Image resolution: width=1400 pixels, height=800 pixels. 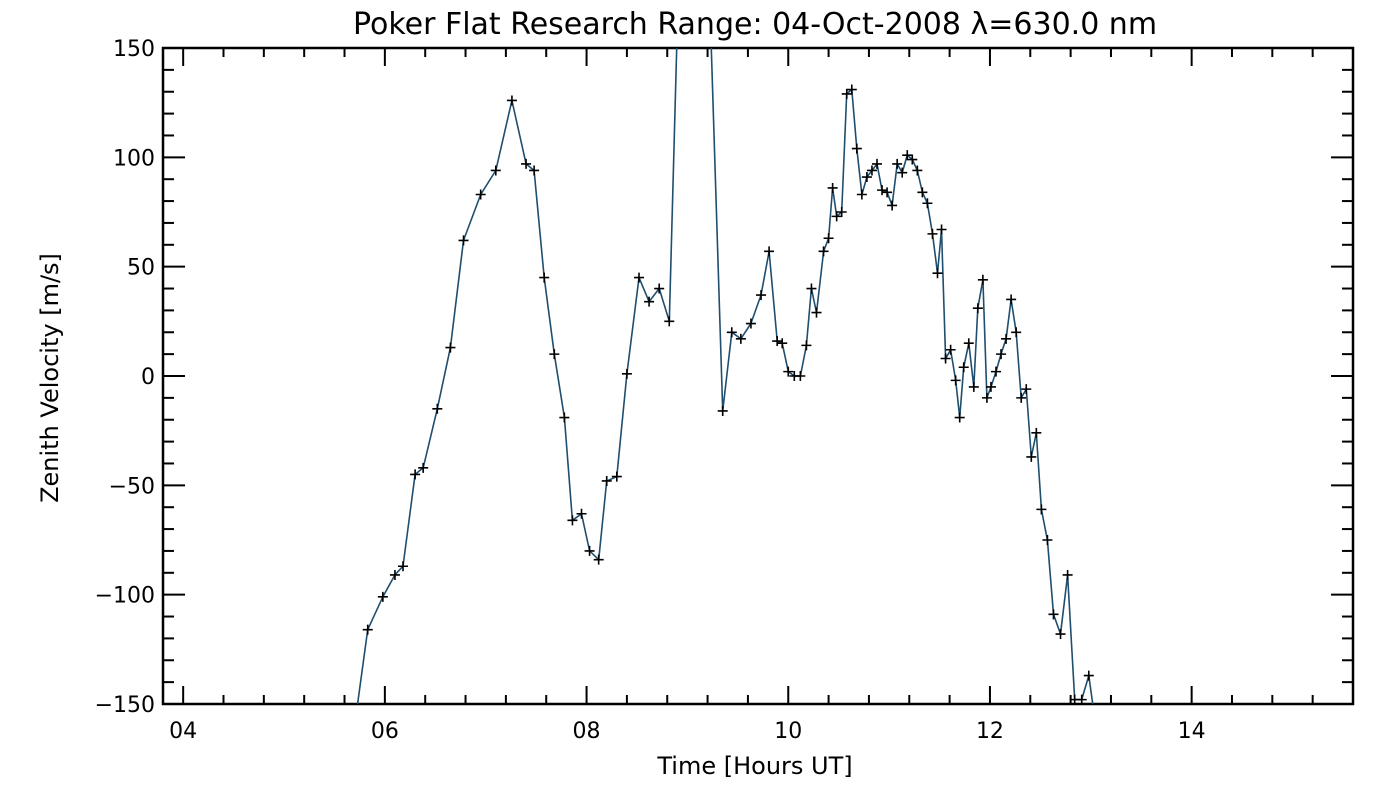 I want to click on x-tick-label: 06, so click(x=385, y=731).